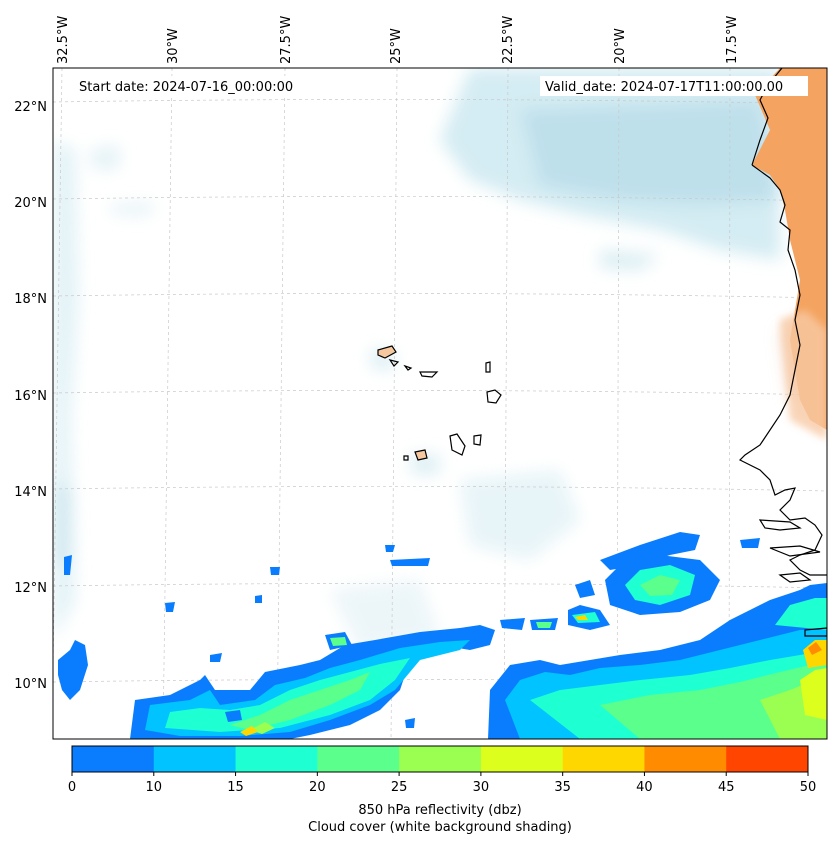 The width and height of the screenshot is (837, 843). I want to click on lat-label: 20°N, so click(30, 203).